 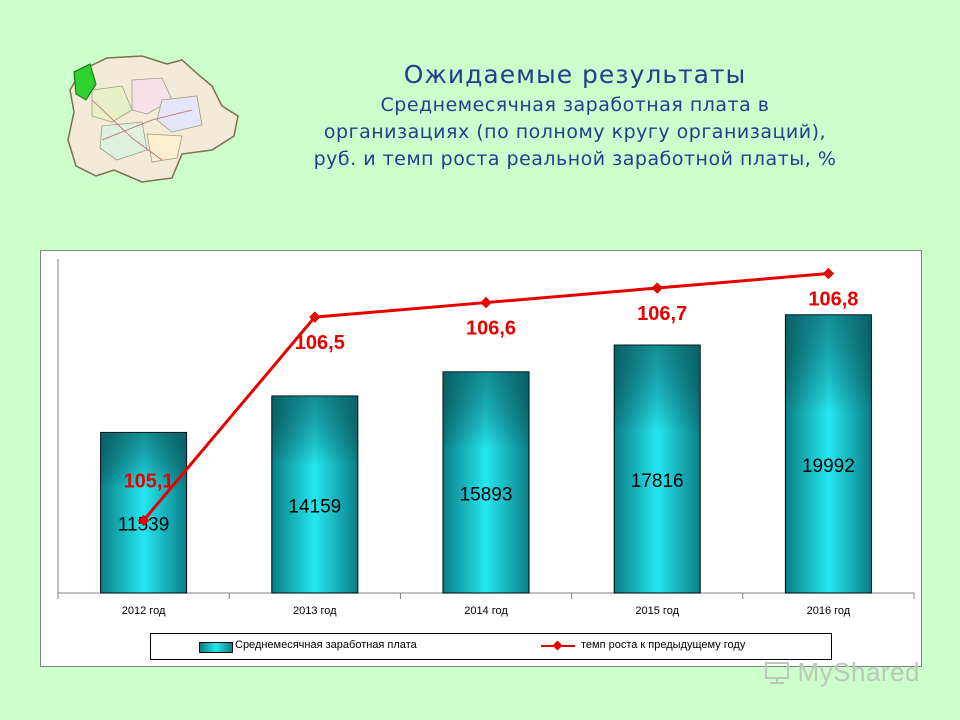 I want to click on x-tick-label: 2014 год, so click(x=486, y=611).